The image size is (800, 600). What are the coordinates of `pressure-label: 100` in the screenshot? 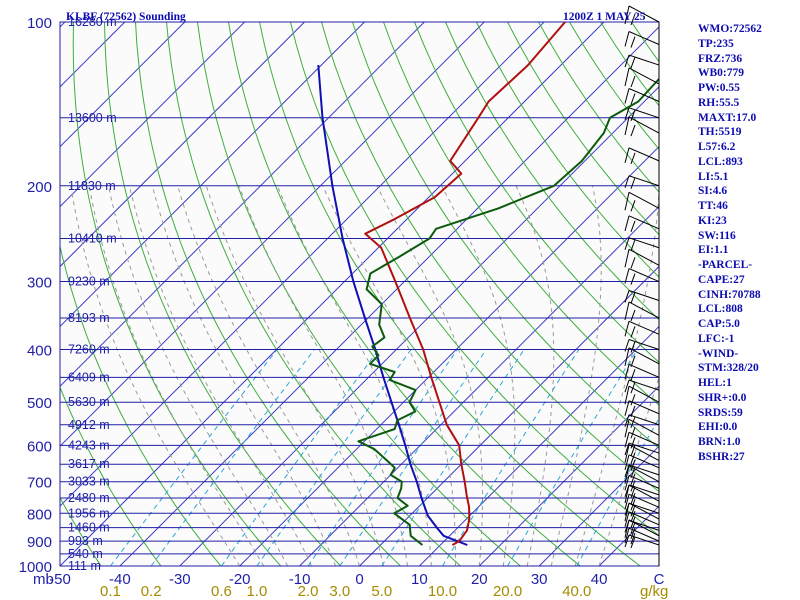 It's located at (39, 23).